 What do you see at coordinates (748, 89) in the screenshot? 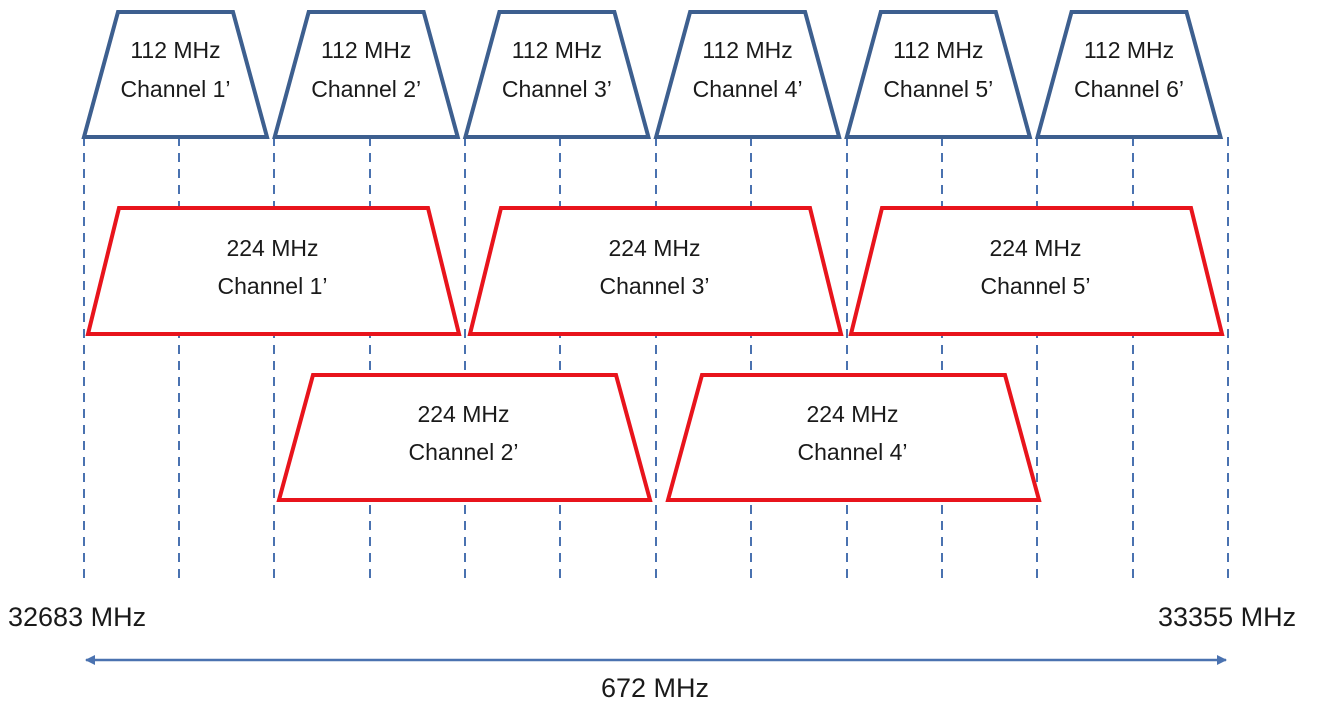
I see `ch112-channel-name: Channel 4’` at bounding box center [748, 89].